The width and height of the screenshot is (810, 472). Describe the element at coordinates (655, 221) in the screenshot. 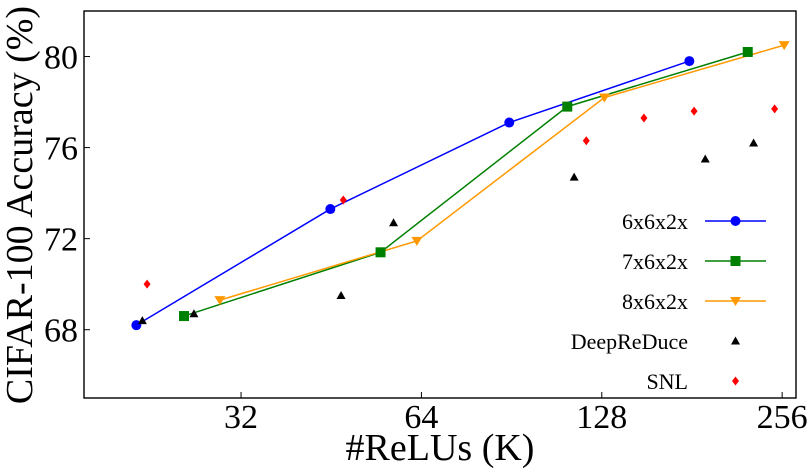

I see `legend-label: 6x6x2x` at that location.